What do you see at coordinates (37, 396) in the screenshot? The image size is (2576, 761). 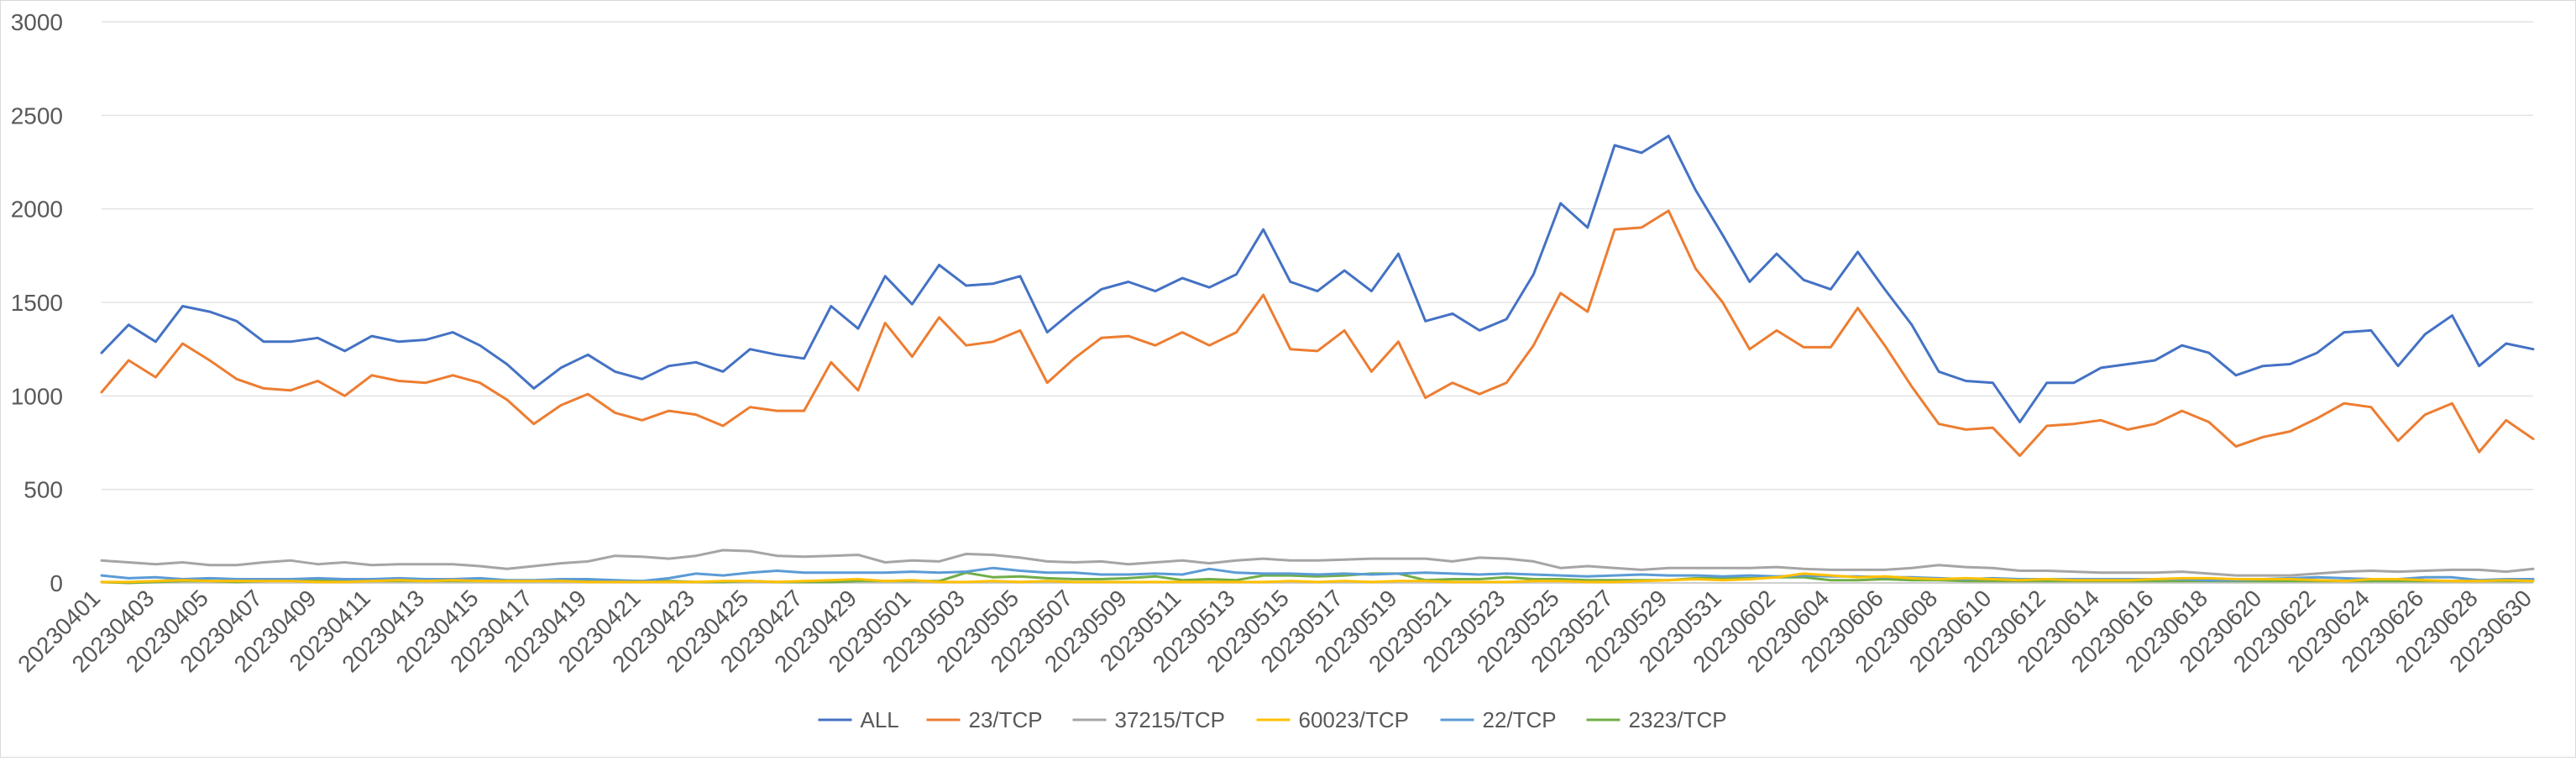 I see `y-tick-label: 1000` at bounding box center [37, 396].